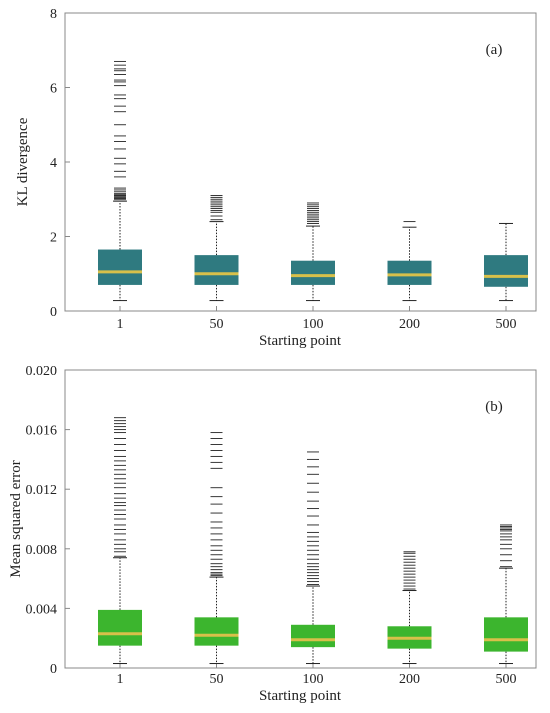 This screenshot has height=713, width=550. What do you see at coordinates (53, 238) in the screenshot?
I see `y-tick-label: 2` at bounding box center [53, 238].